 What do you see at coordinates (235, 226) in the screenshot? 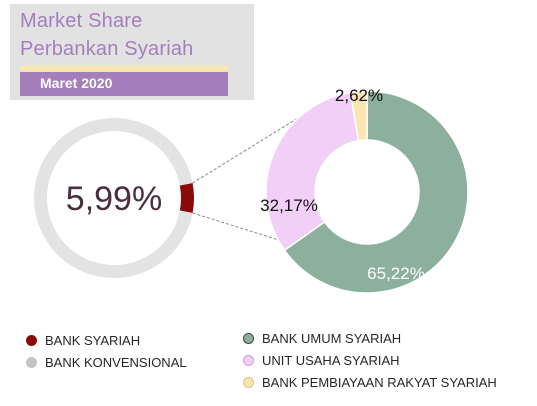
I see `connector-line-bottom` at bounding box center [235, 226].